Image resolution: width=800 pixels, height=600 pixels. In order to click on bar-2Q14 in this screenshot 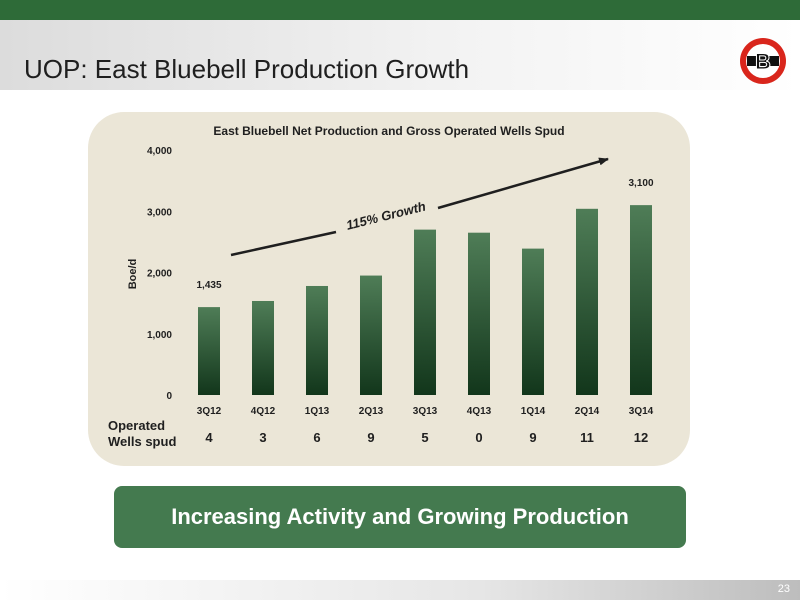, I will do `click(587, 301)`.